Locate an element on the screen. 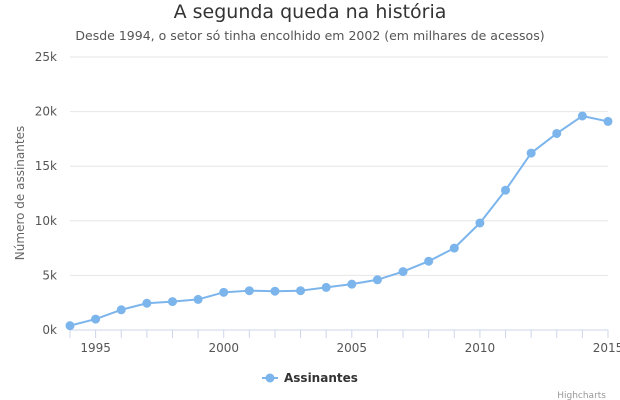 The image size is (620, 400). legend-marker-icon is located at coordinates (270, 378).